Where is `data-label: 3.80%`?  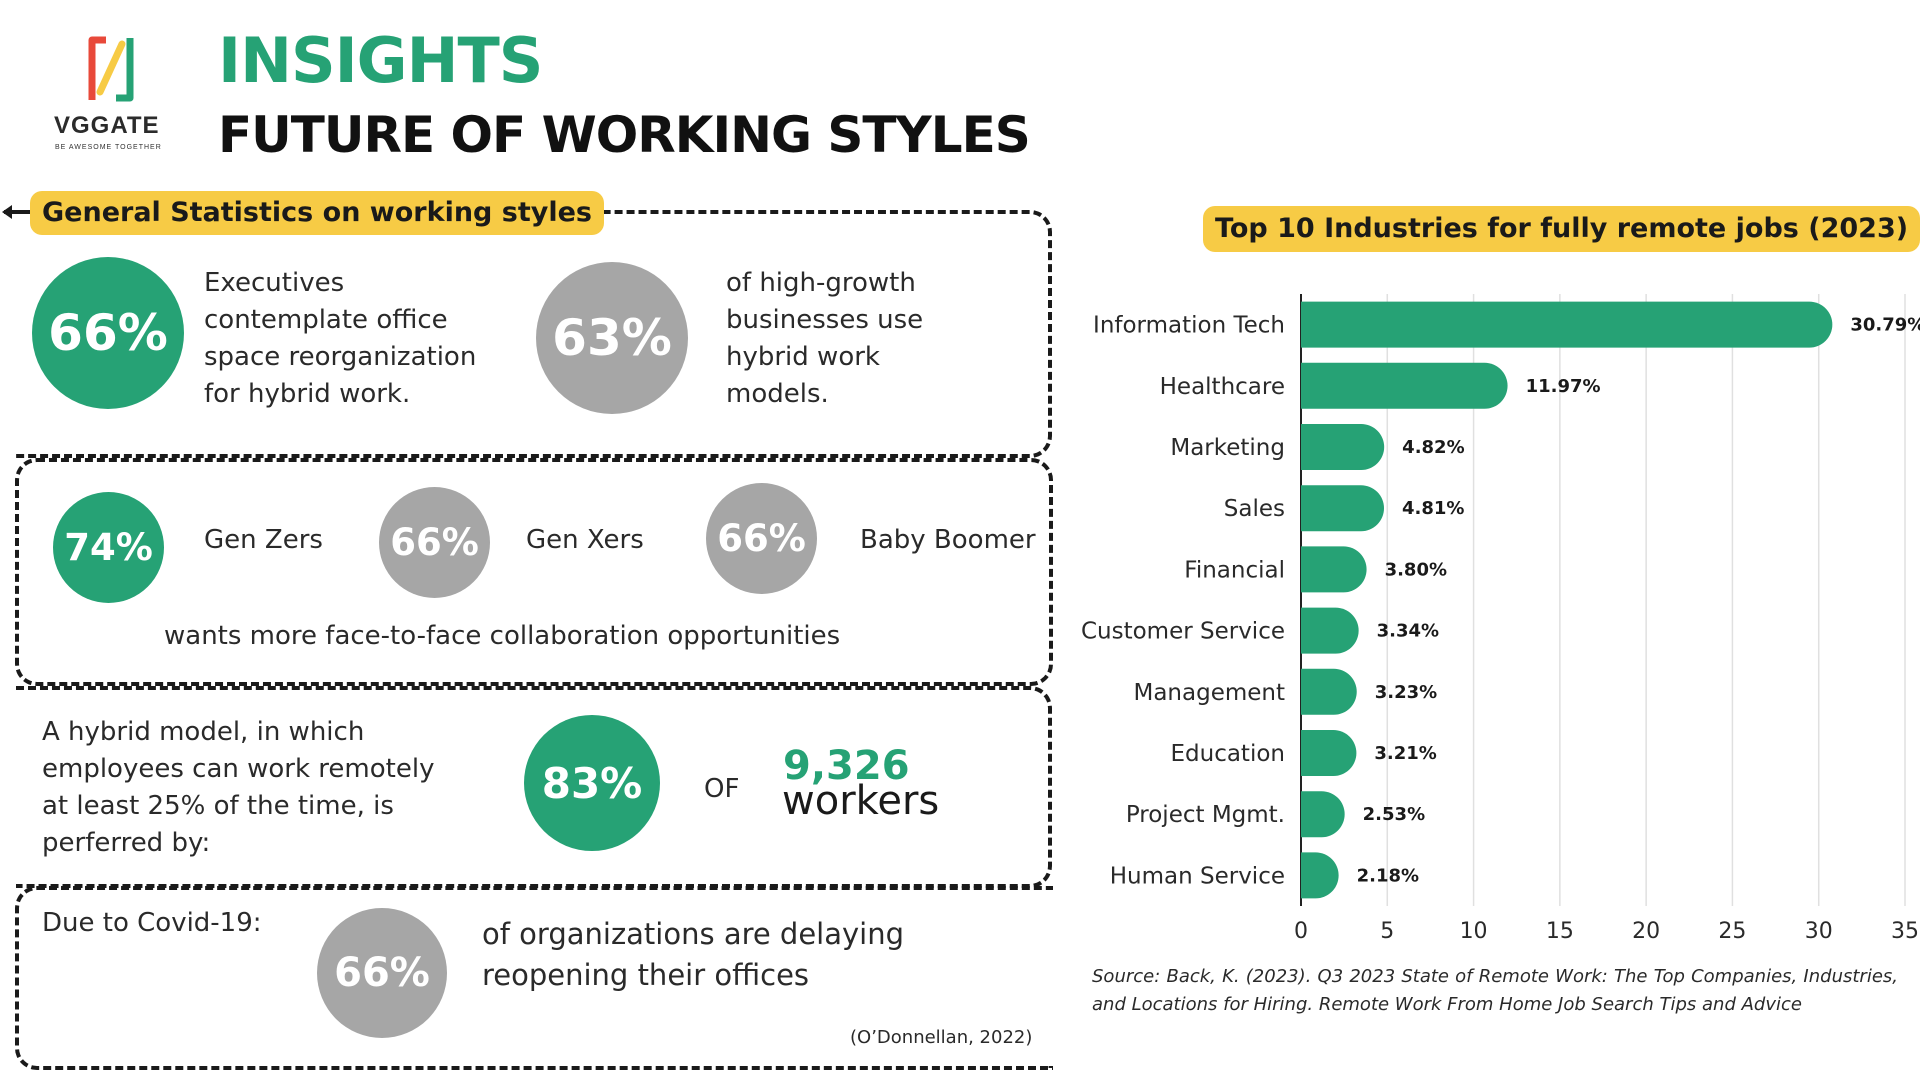 data-label: 3.80% is located at coordinates (1416, 569).